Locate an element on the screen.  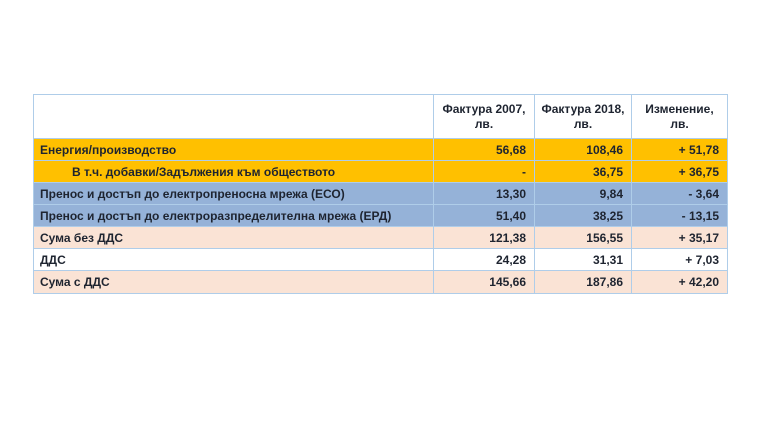
value-change: + 35,17 is located at coordinates (679, 238).